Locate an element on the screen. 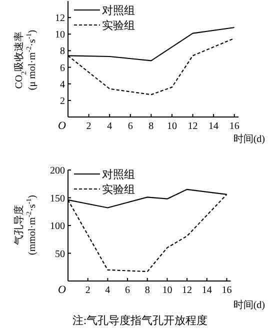 The width and height of the screenshot is (277, 330). y-tick-label: 4 is located at coordinates (62, 84).